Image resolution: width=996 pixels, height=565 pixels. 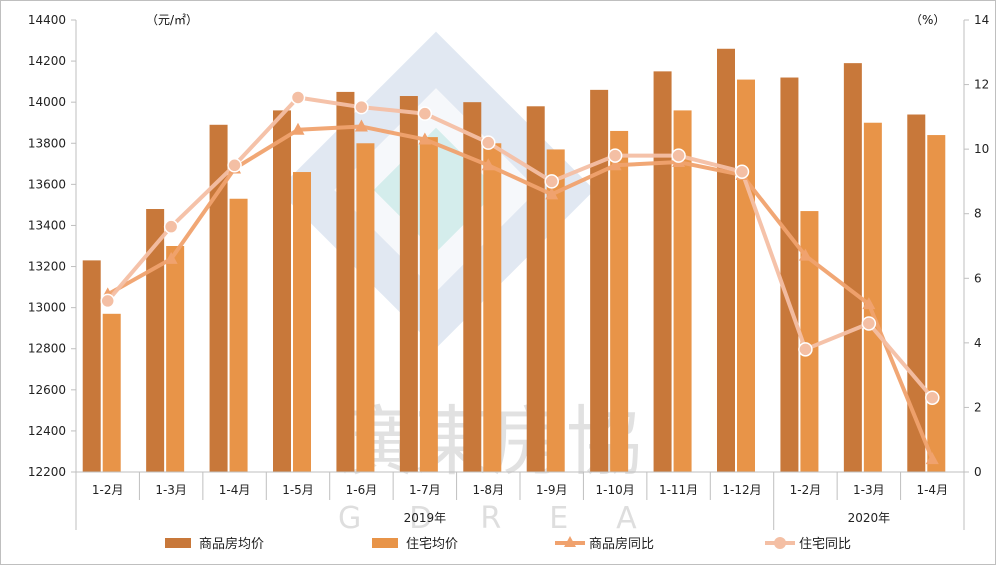 I want to click on right-tick-label: 2, so click(x=978, y=407).